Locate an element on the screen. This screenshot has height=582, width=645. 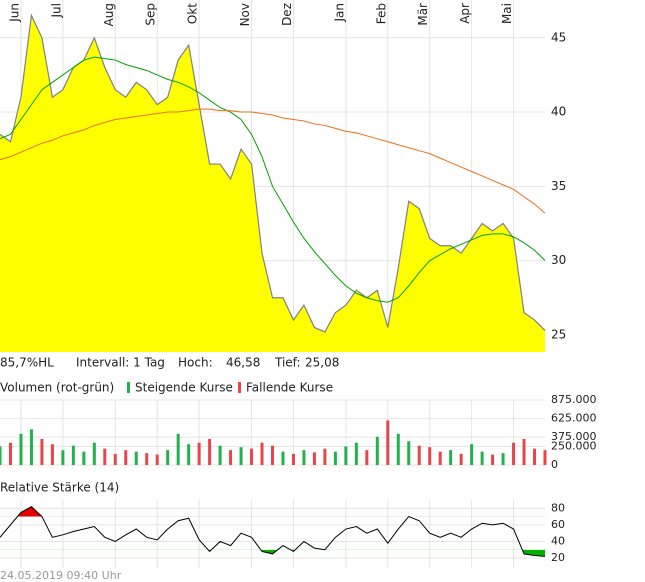
y-tick-label: 60 is located at coordinates (558, 524).